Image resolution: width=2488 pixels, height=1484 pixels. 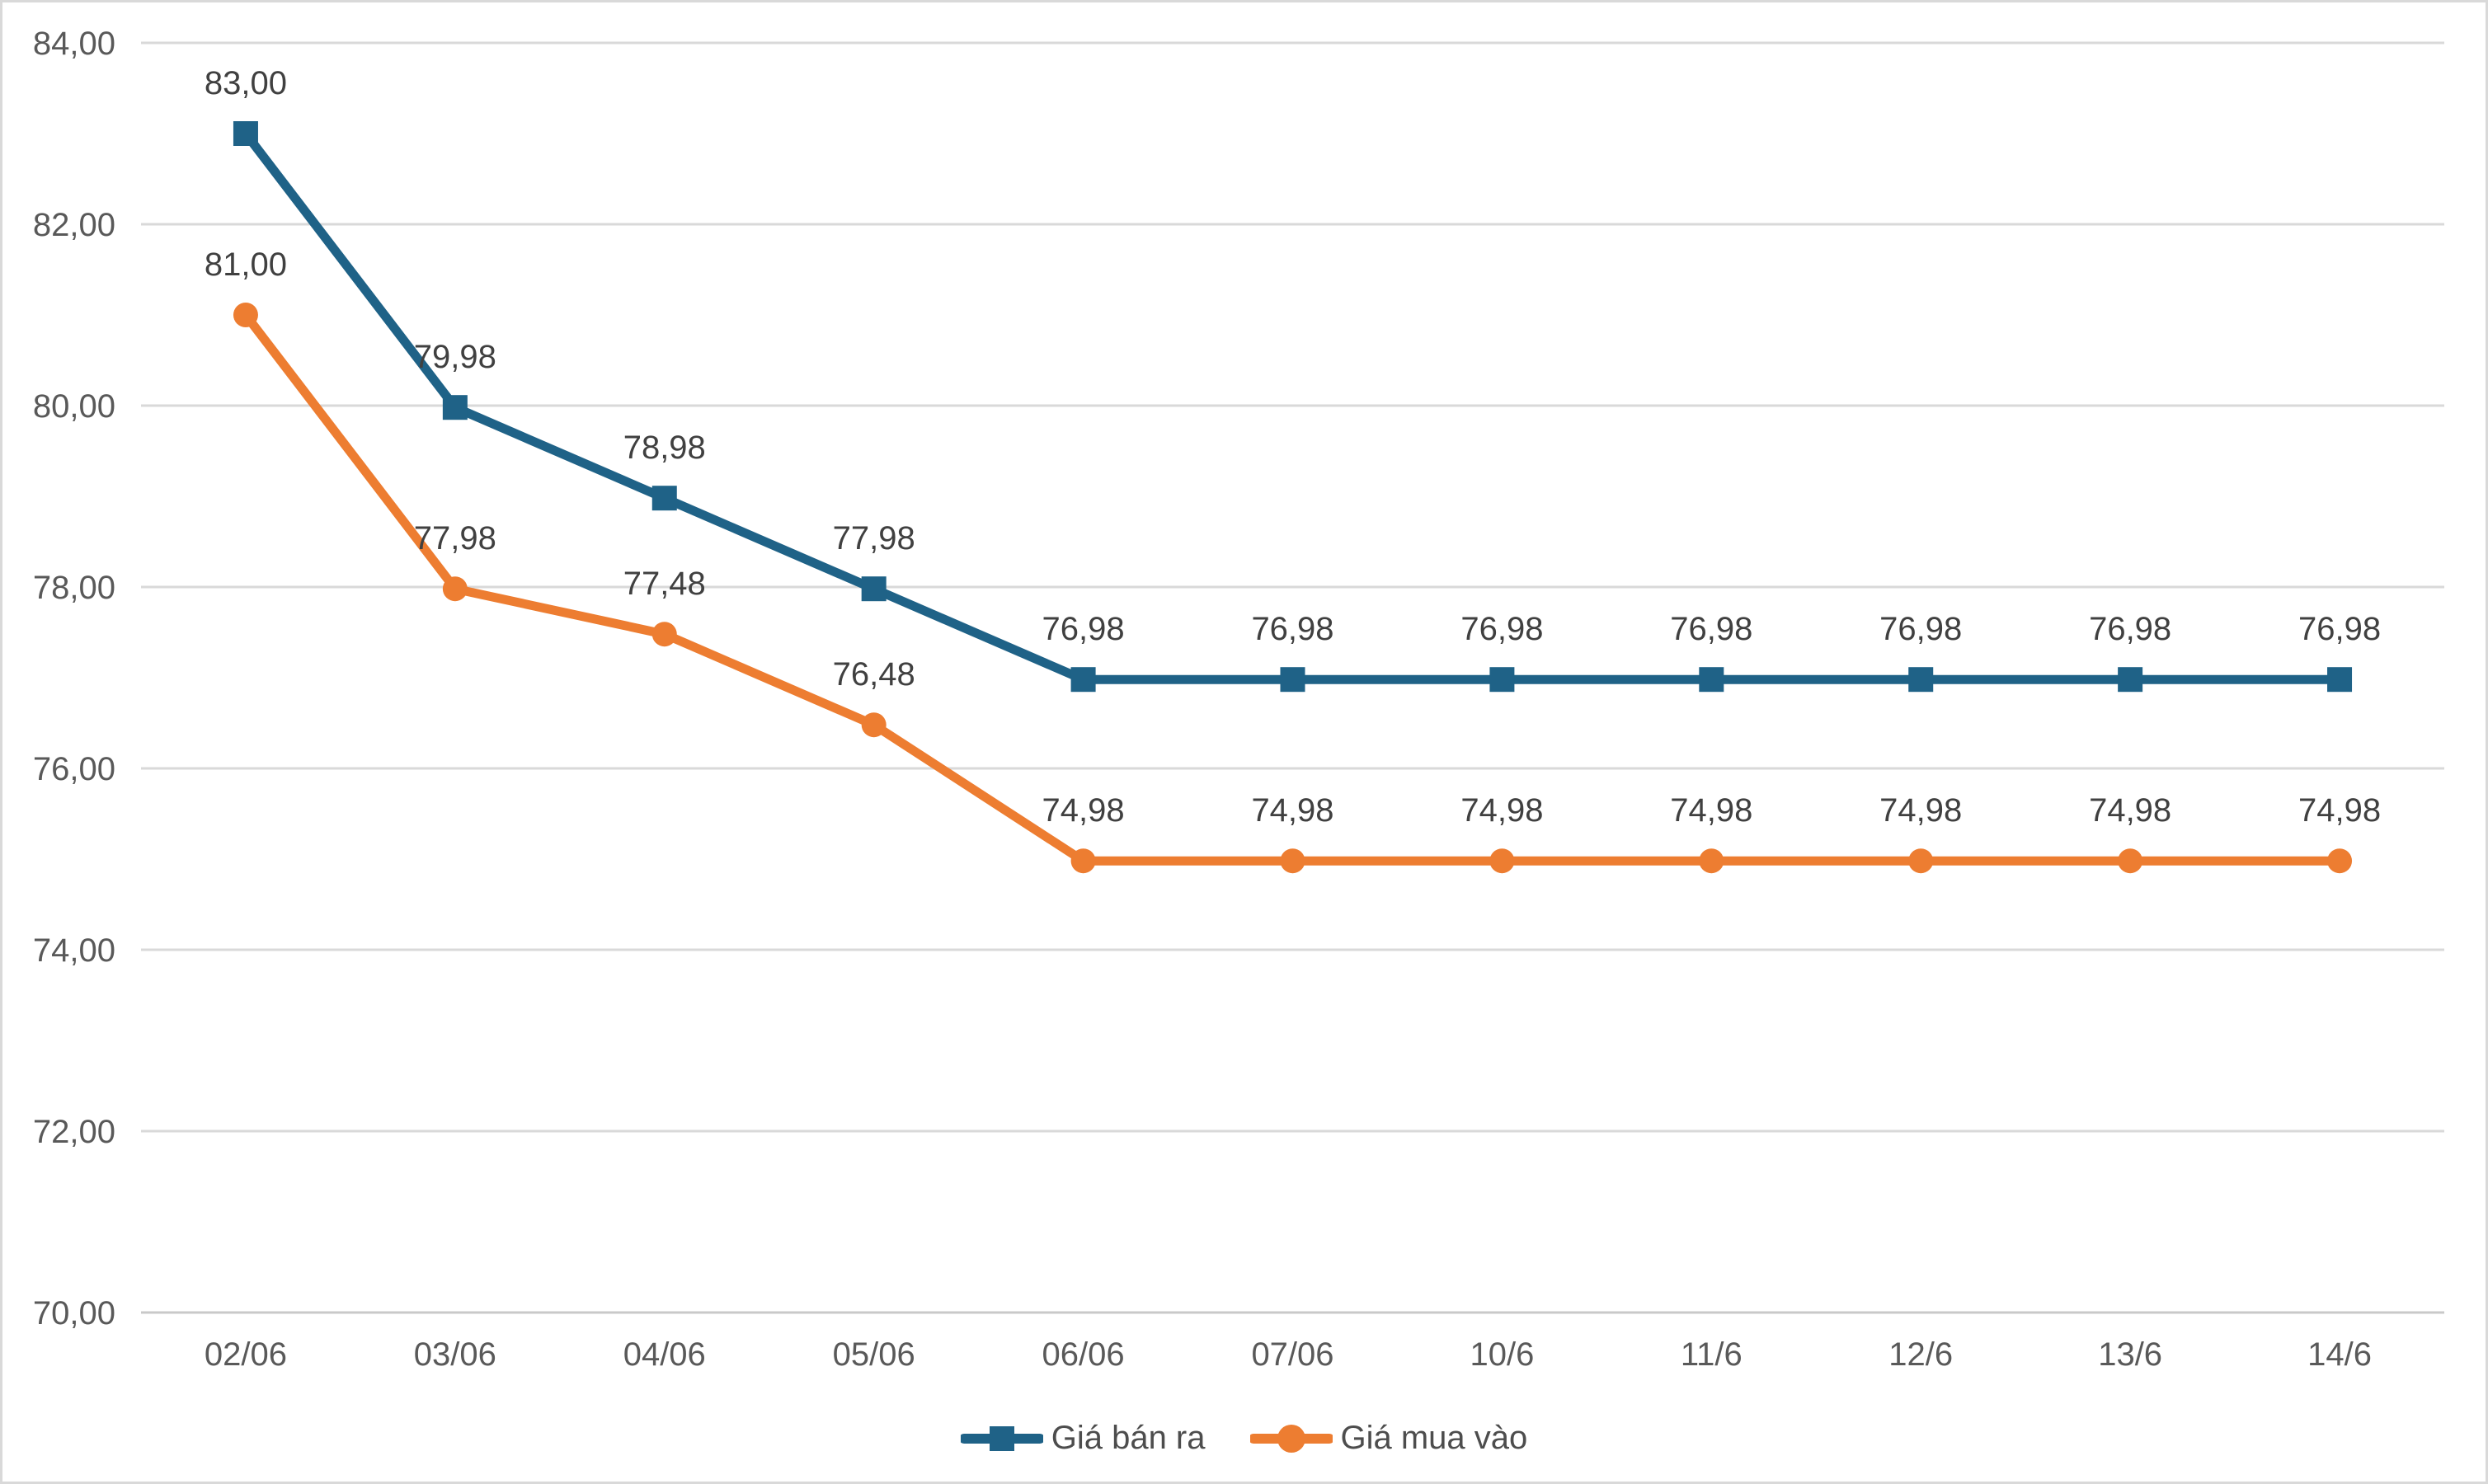 I want to click on x-axis-category-label: 13/6, so click(x=2130, y=1354).